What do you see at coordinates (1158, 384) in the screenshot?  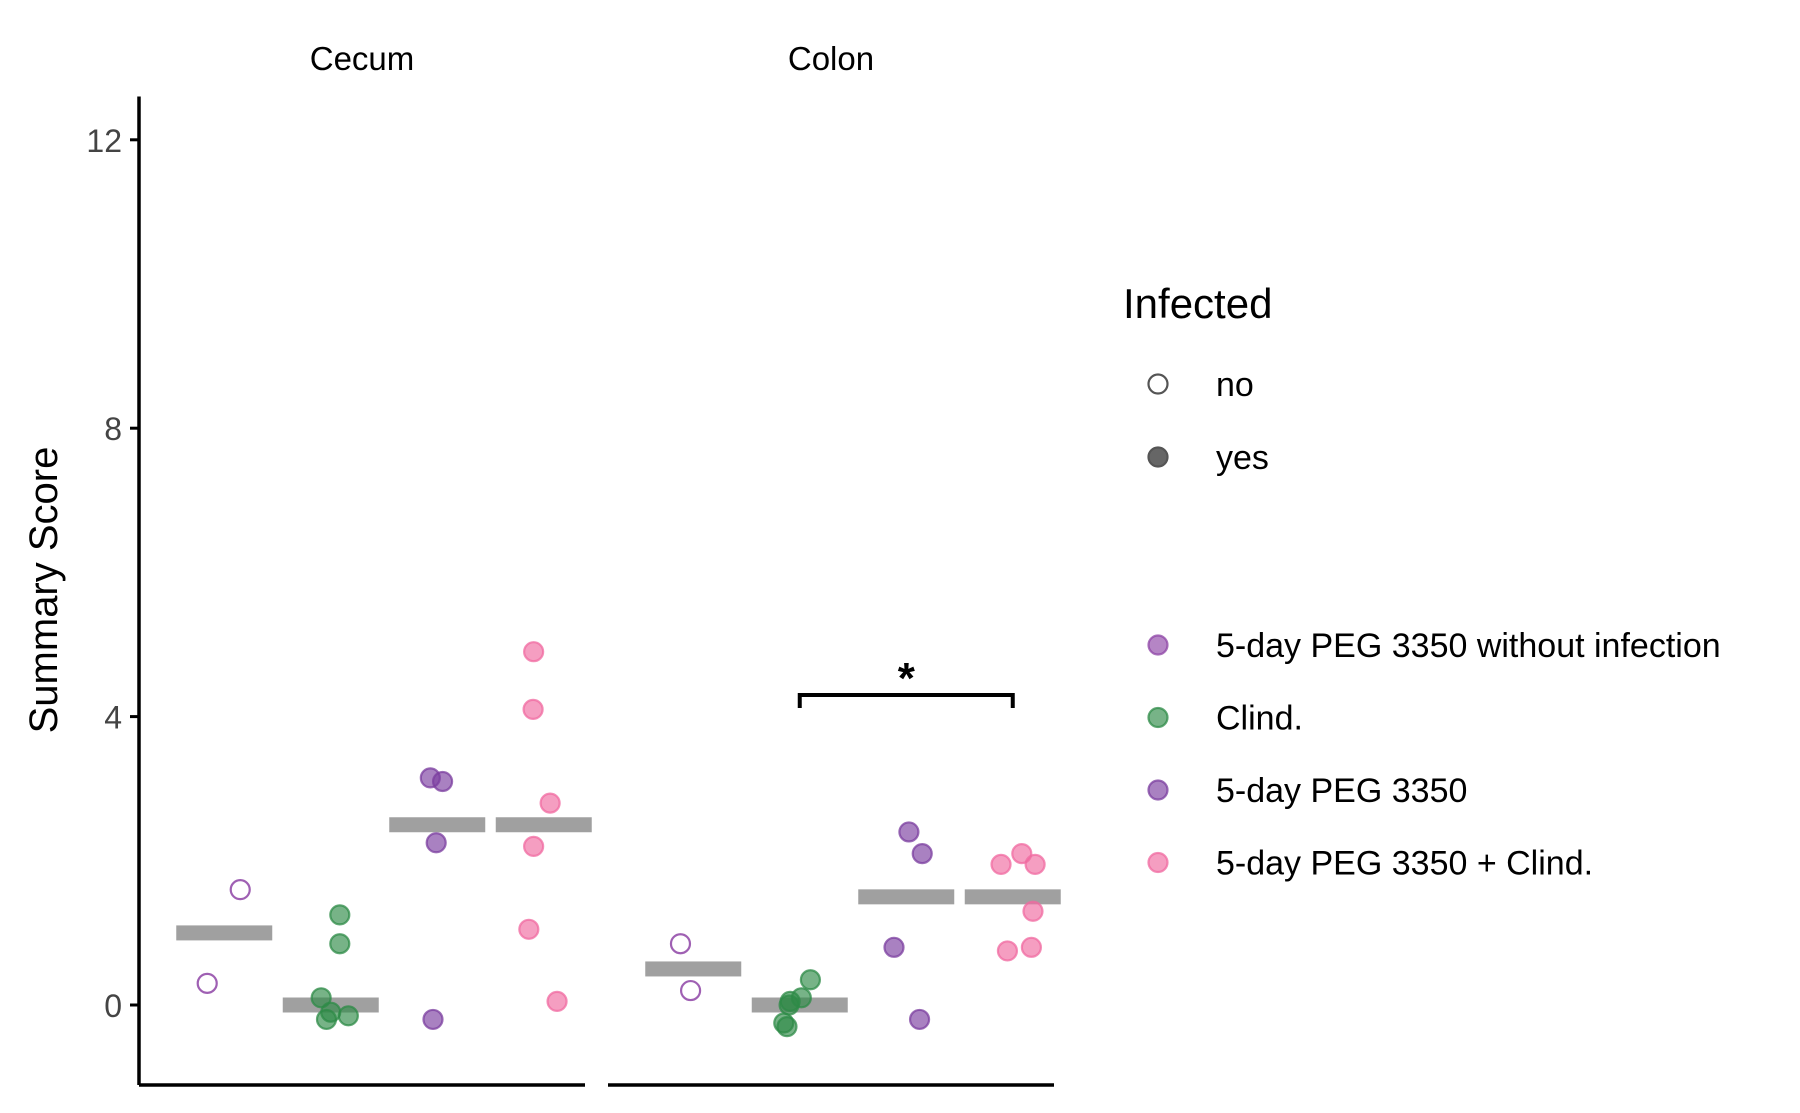 I see `legend-key-open` at bounding box center [1158, 384].